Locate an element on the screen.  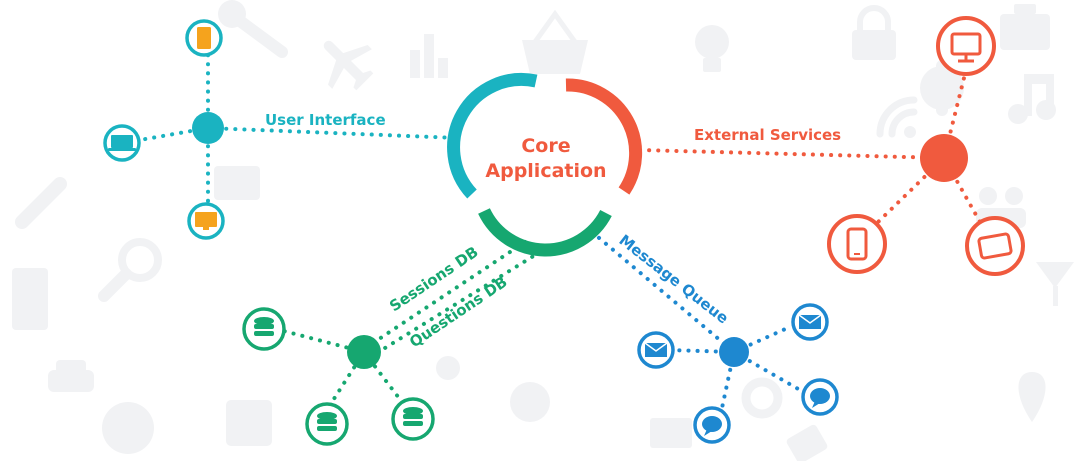
user-interface-hub is located at coordinates (208, 128).